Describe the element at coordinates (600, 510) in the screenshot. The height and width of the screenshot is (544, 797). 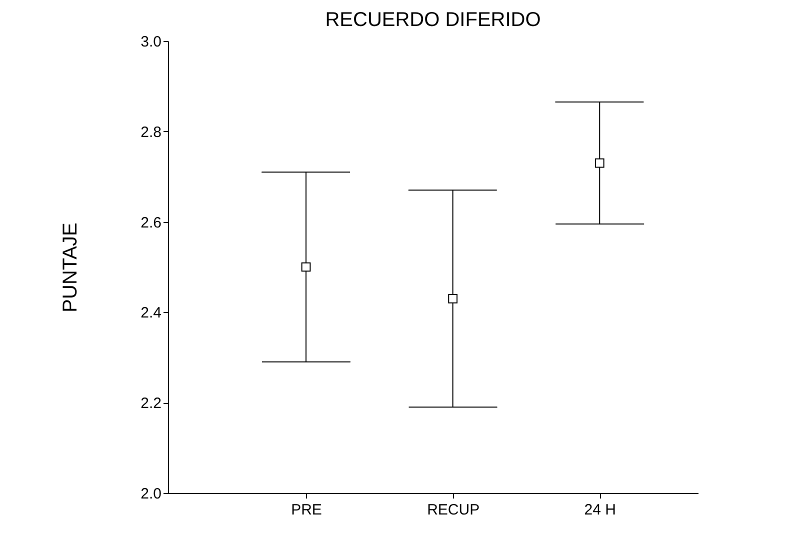
I see `x-tick-label: 24 H` at that location.